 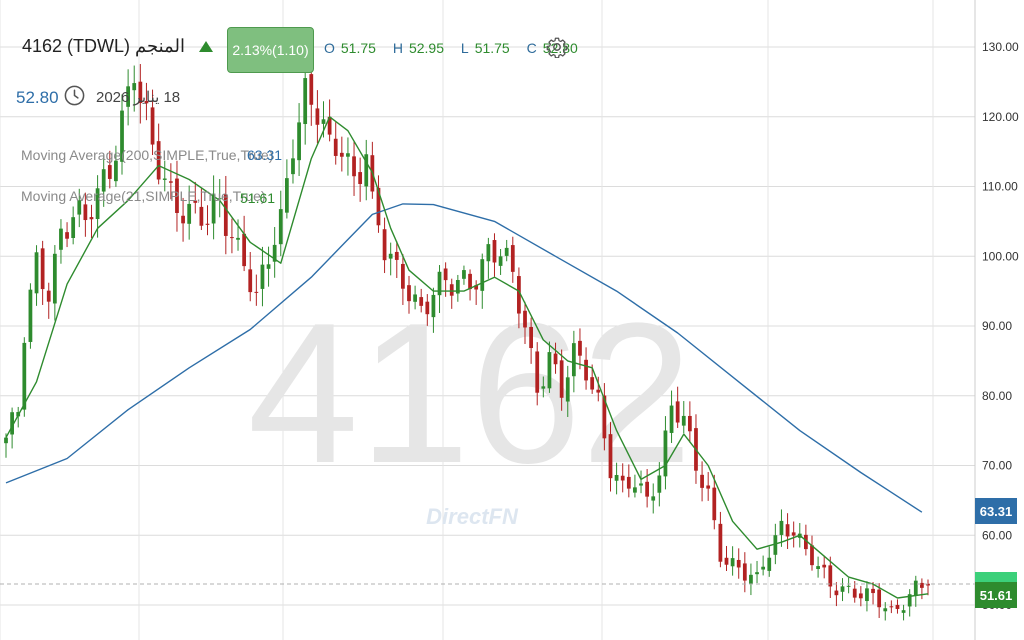 I want to click on ma21-value: 51.61, so click(x=258, y=198).